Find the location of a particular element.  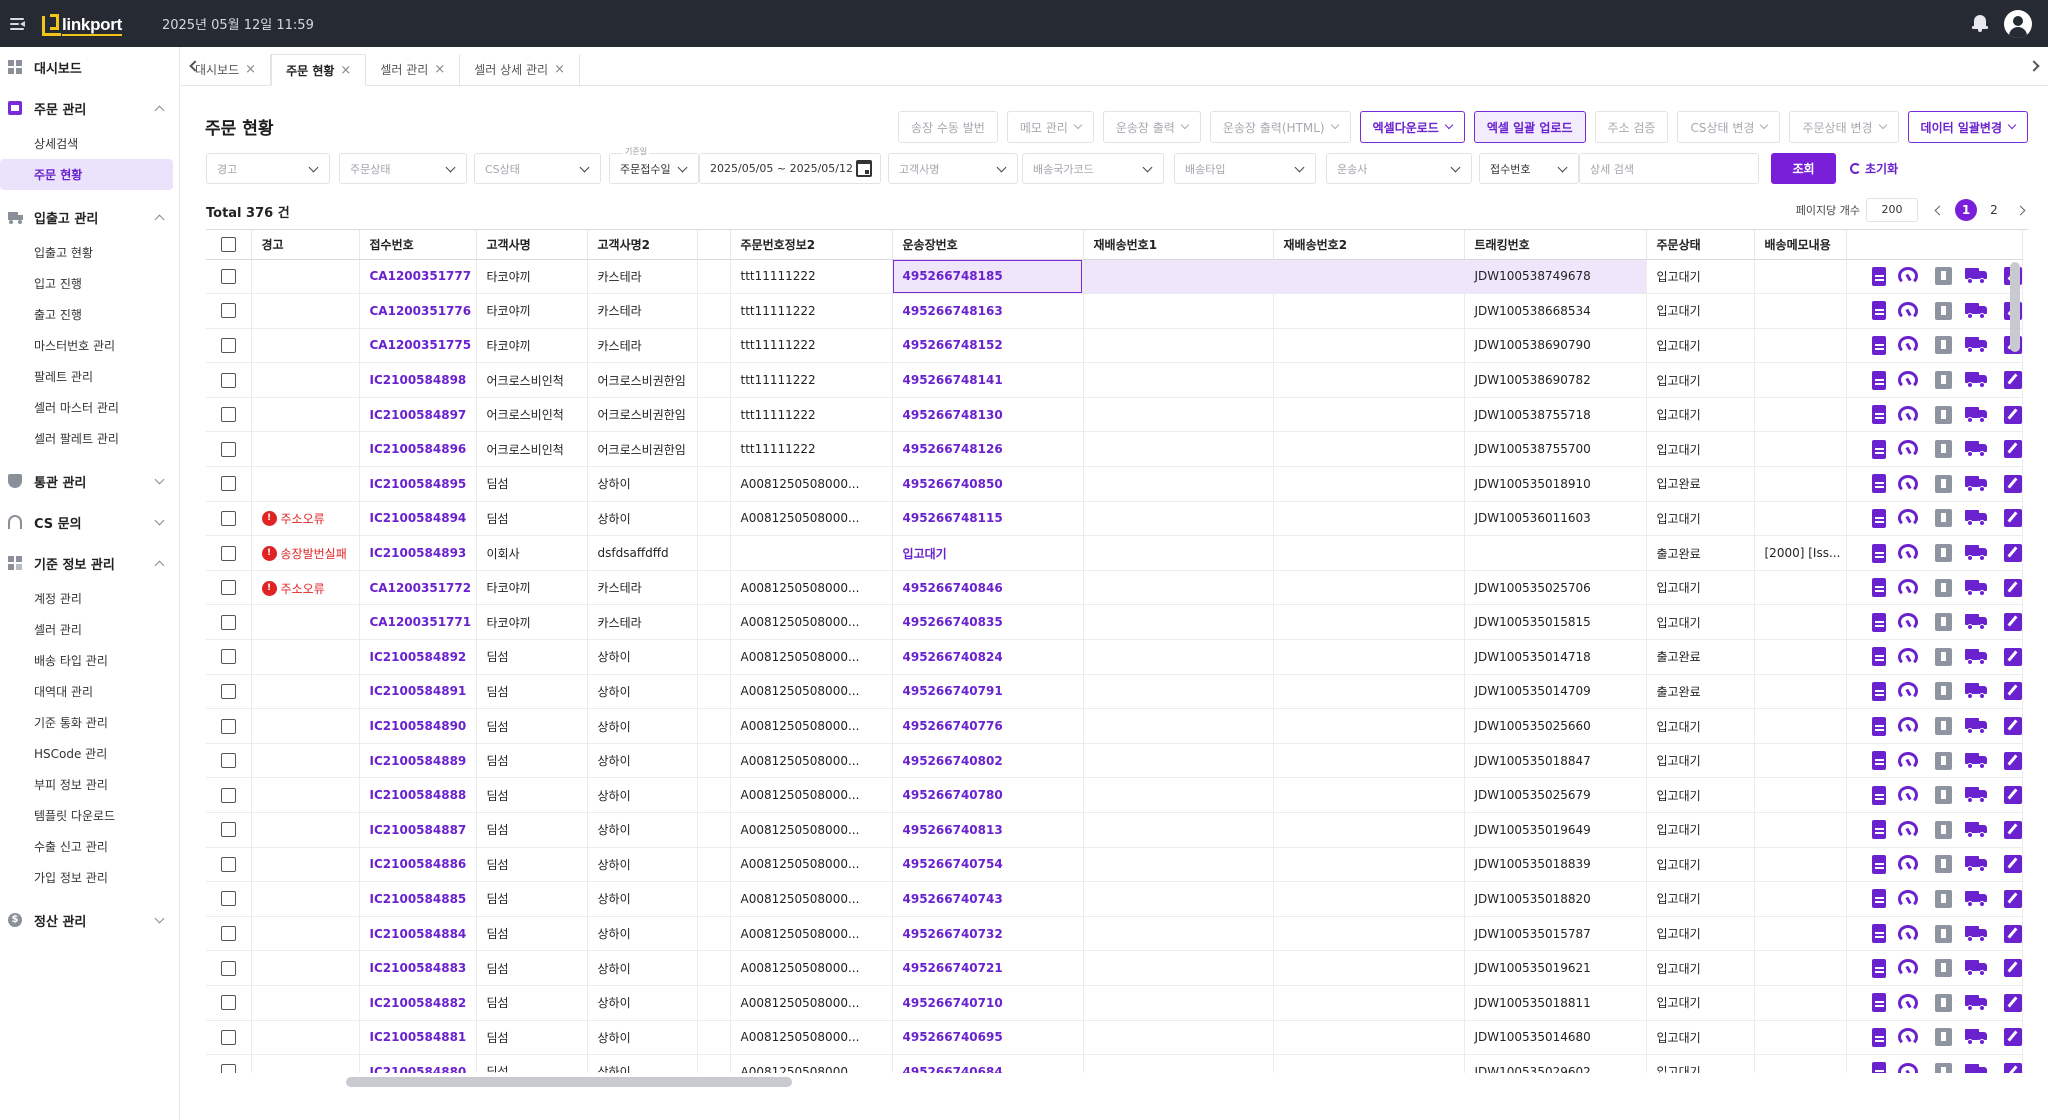

column-header: 접수번호 is located at coordinates (418, 245).